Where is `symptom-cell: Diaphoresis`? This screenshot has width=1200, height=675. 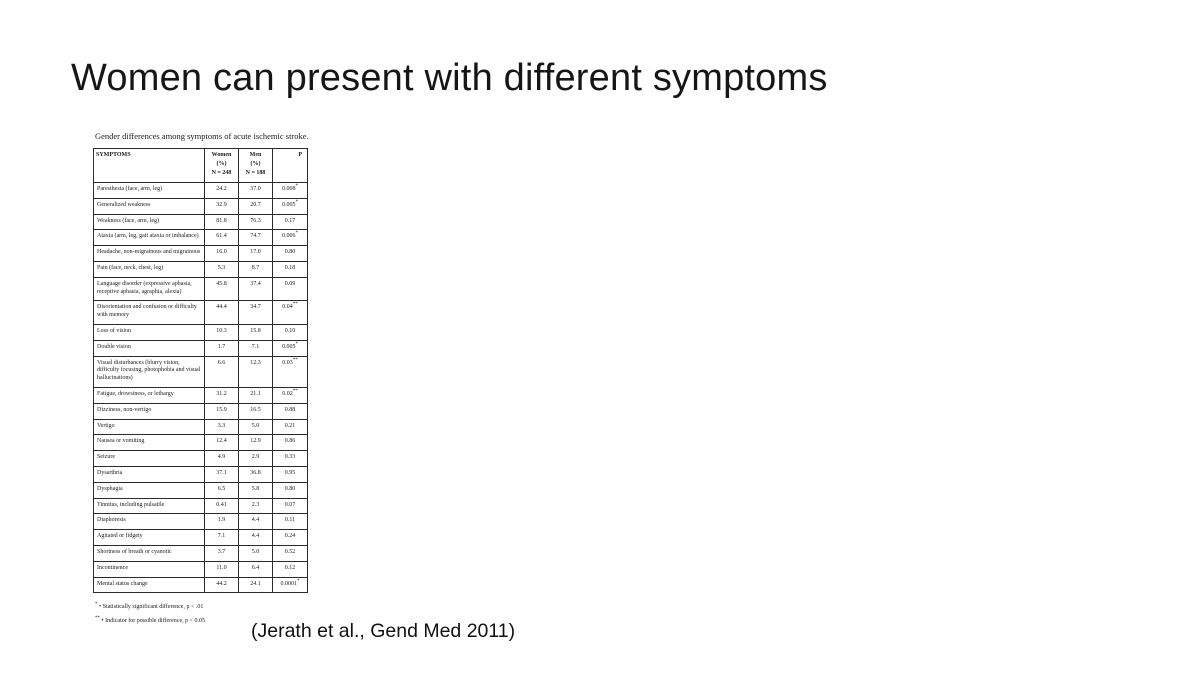
symptom-cell: Diaphoresis is located at coordinates (149, 522).